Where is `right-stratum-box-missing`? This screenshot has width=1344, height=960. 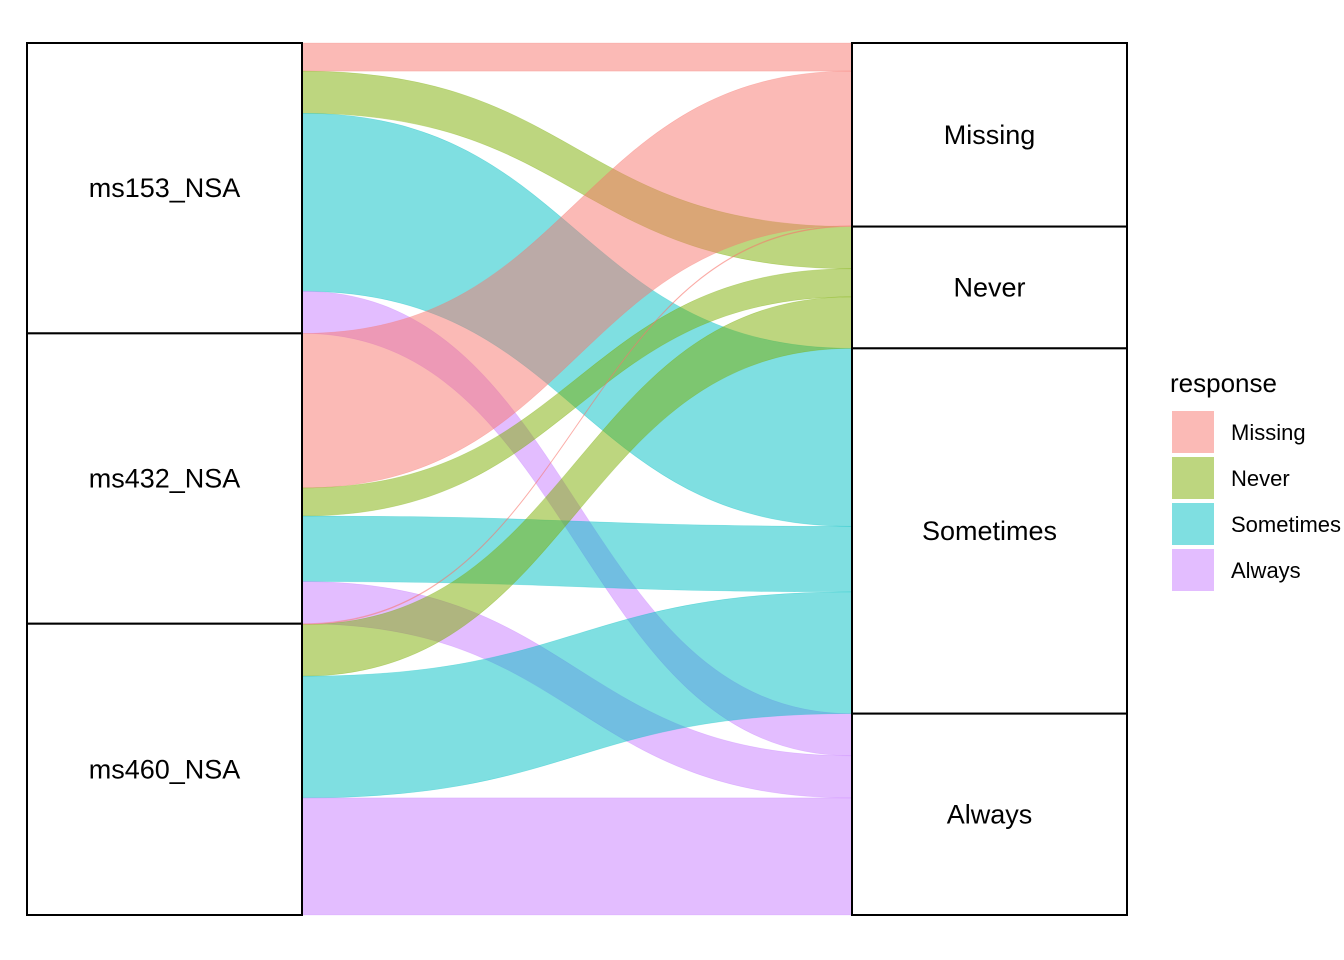 right-stratum-box-missing is located at coordinates (989, 135).